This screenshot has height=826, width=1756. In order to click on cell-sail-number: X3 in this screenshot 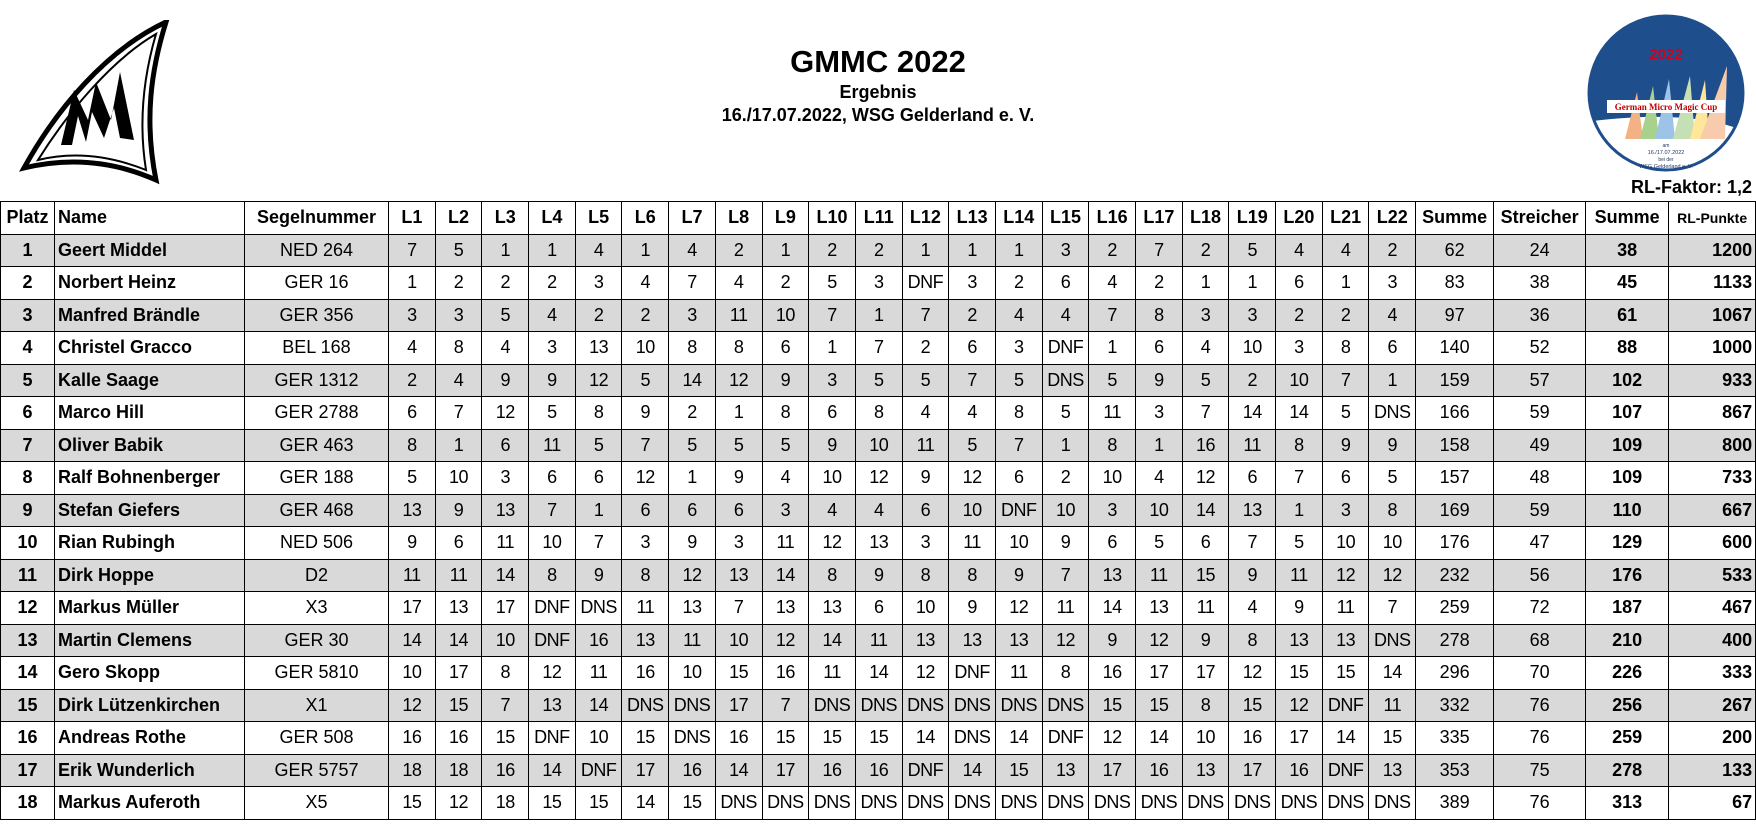, I will do `click(316, 608)`.